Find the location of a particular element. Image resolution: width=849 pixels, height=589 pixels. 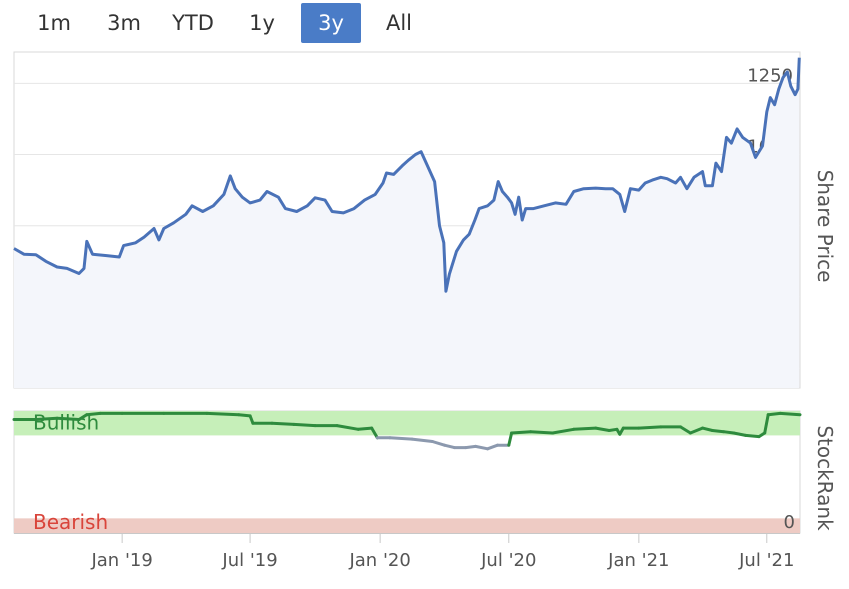

stockrank-tick-label: 0 is located at coordinates (789, 522).